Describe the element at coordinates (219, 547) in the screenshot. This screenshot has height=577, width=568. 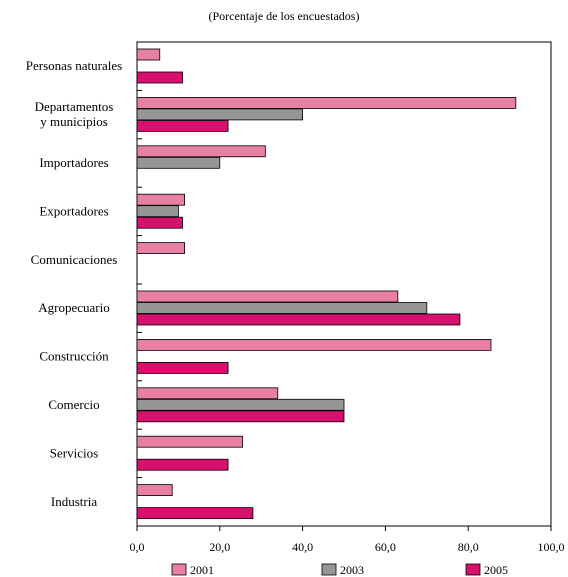
I see `x-tick-label: 20,0` at that location.